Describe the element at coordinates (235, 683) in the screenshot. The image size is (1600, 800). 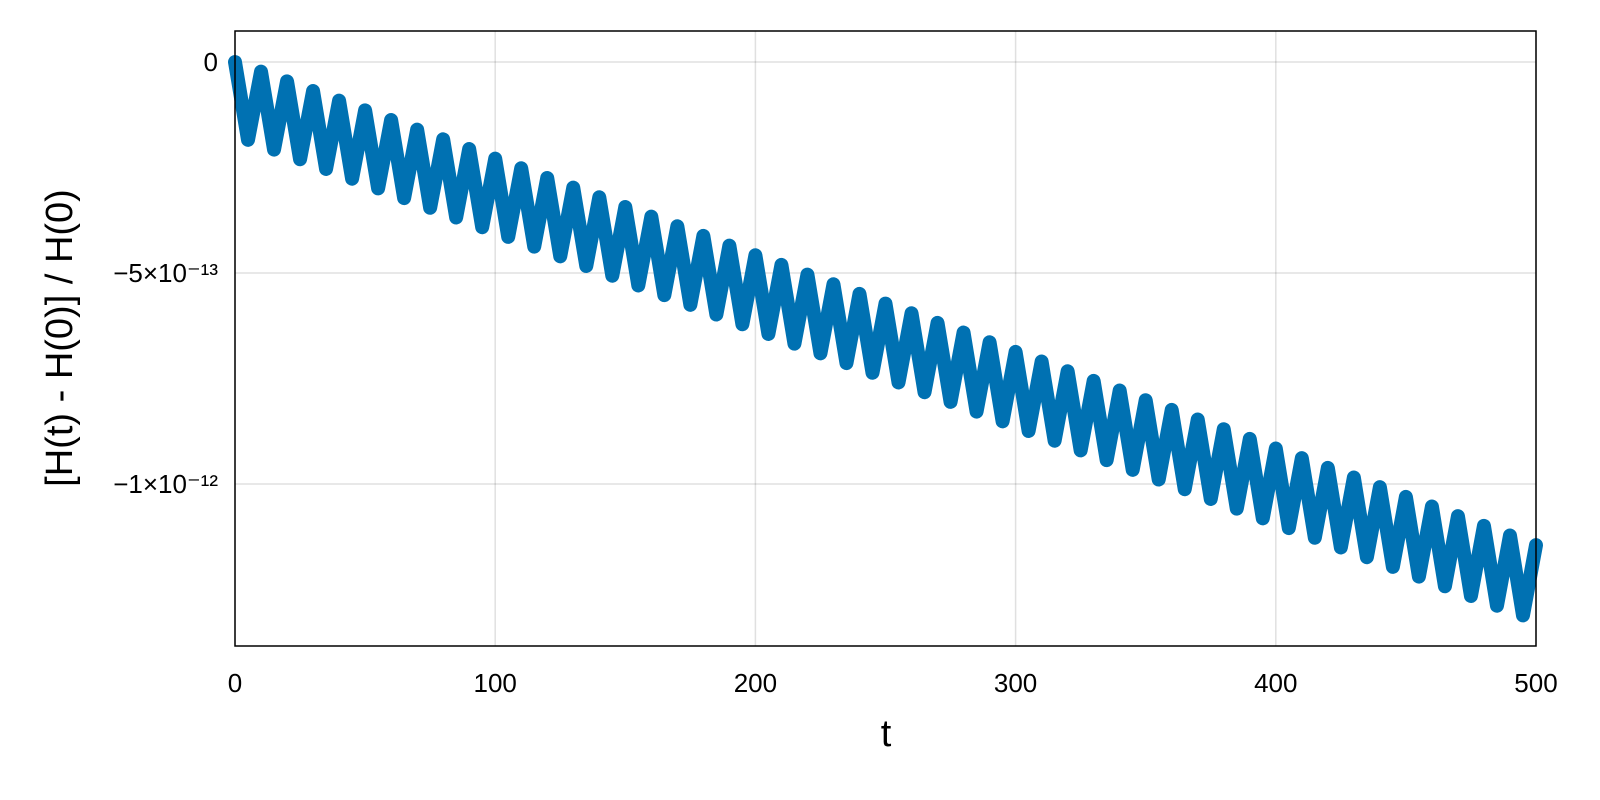
I see `x-tick-label: 0` at that location.